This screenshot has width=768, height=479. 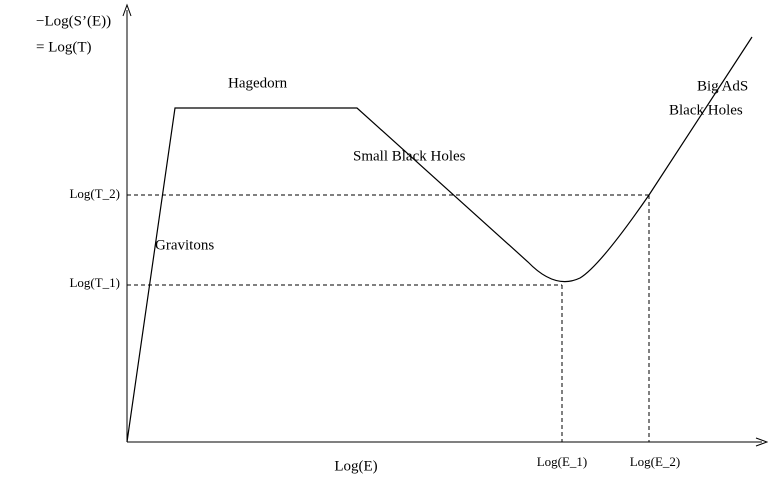 I want to click on y-axis-label-2: = Log(T), so click(x=64, y=47).